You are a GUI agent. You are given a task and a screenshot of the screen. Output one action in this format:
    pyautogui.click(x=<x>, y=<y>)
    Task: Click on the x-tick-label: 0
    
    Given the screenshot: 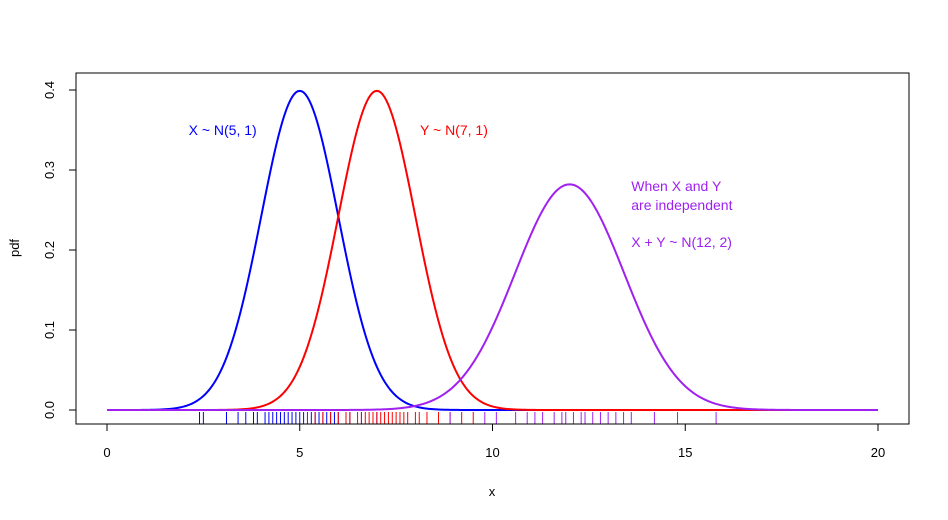 What is the action you would take?
    pyautogui.click(x=106, y=452)
    